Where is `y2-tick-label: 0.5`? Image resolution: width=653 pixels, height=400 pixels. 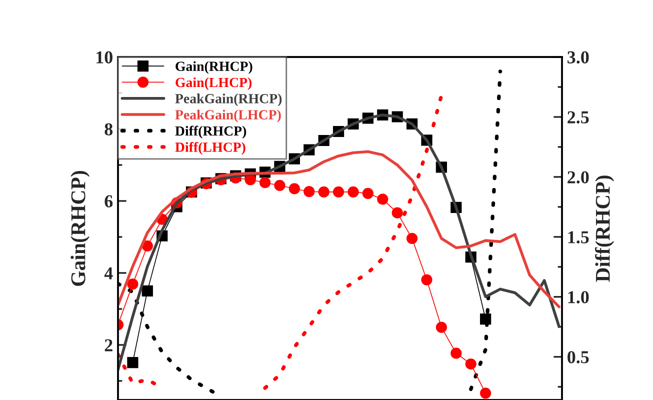 y2-tick-label: 0.5 is located at coordinates (578, 357).